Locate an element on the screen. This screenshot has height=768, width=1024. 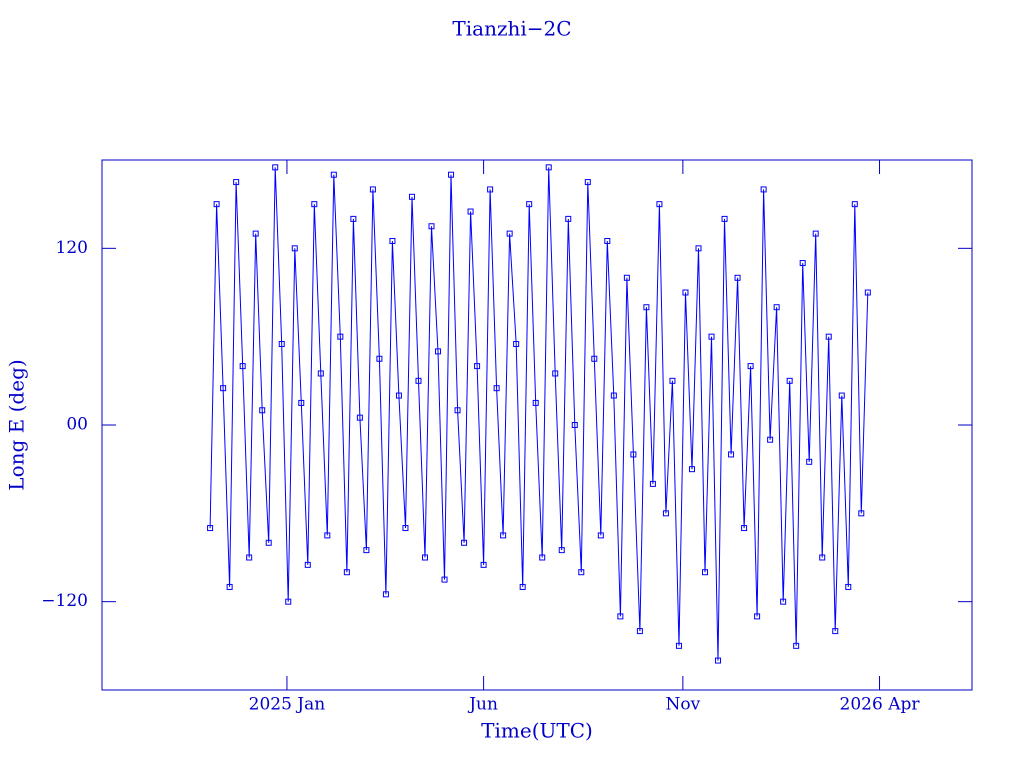
x-tick-label: Jun is located at coordinates (482, 705).